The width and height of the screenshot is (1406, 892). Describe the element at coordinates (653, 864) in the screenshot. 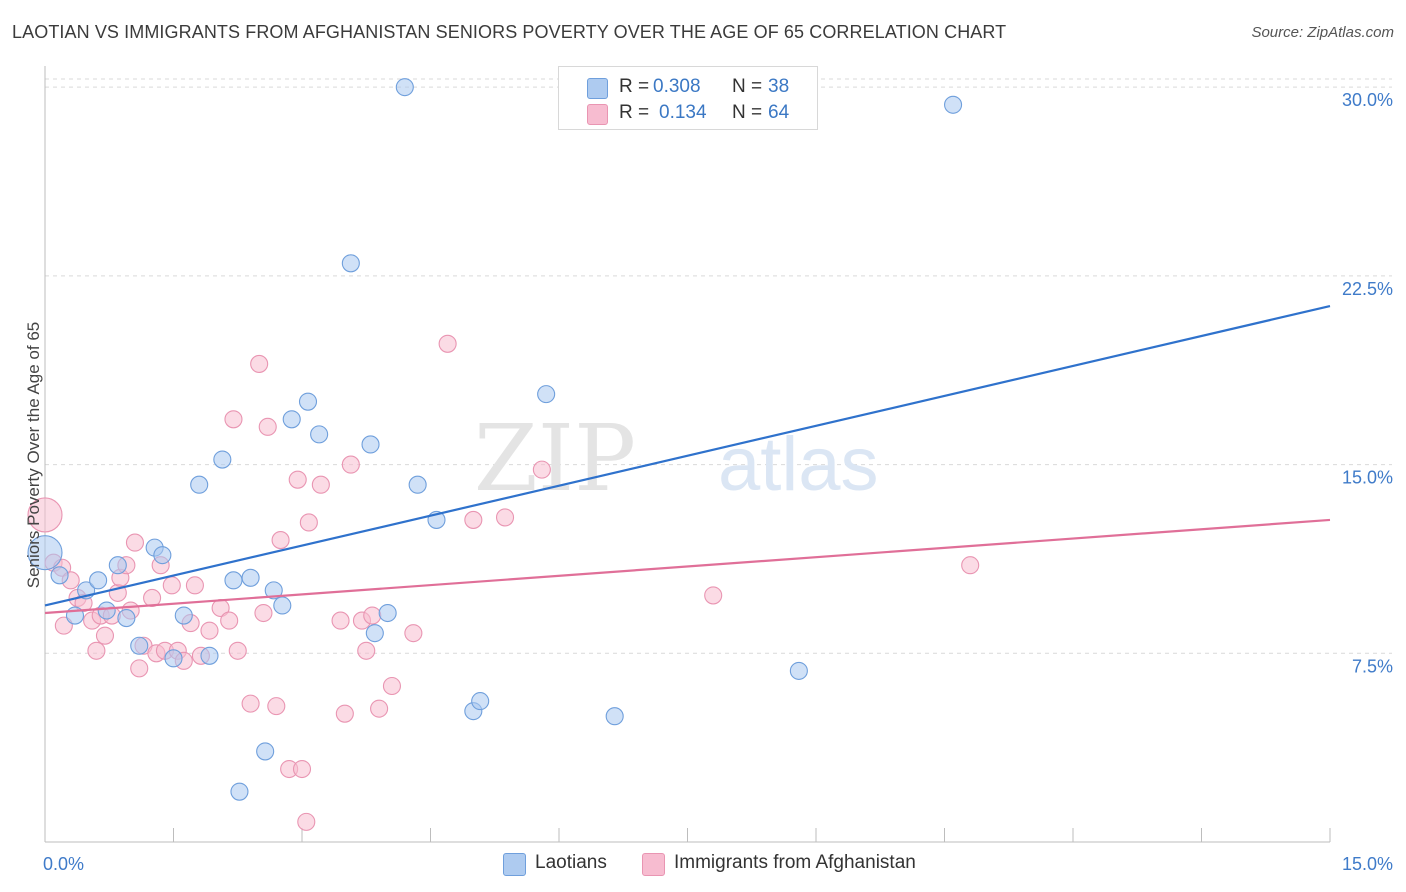

I see `bottom-legend-swatch-afghanistan` at that location.